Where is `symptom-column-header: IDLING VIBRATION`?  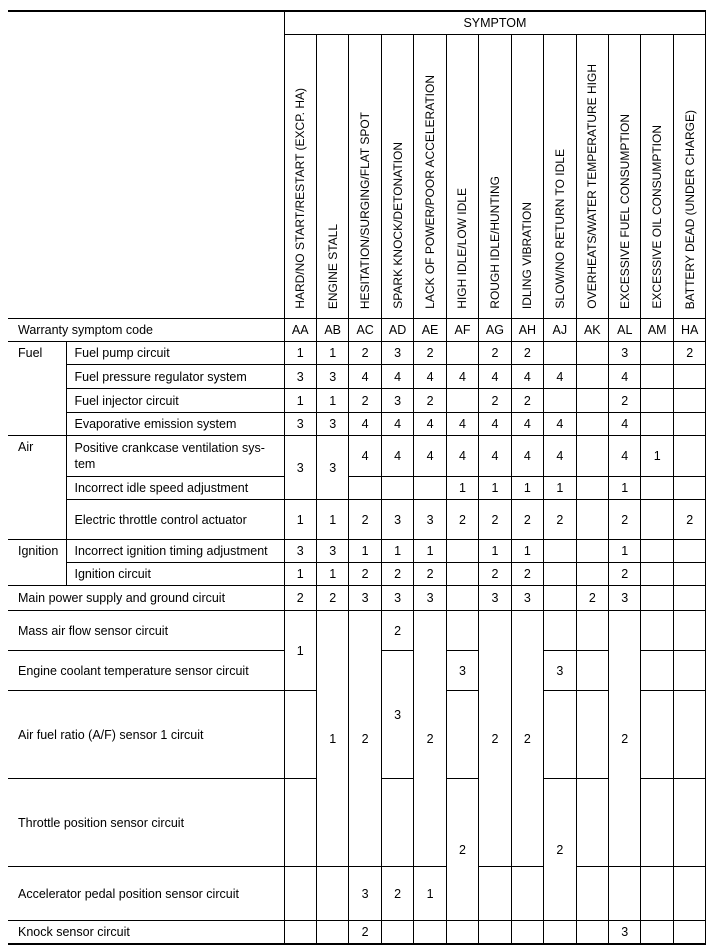
symptom-column-header: IDLING VIBRATION is located at coordinates (527, 176).